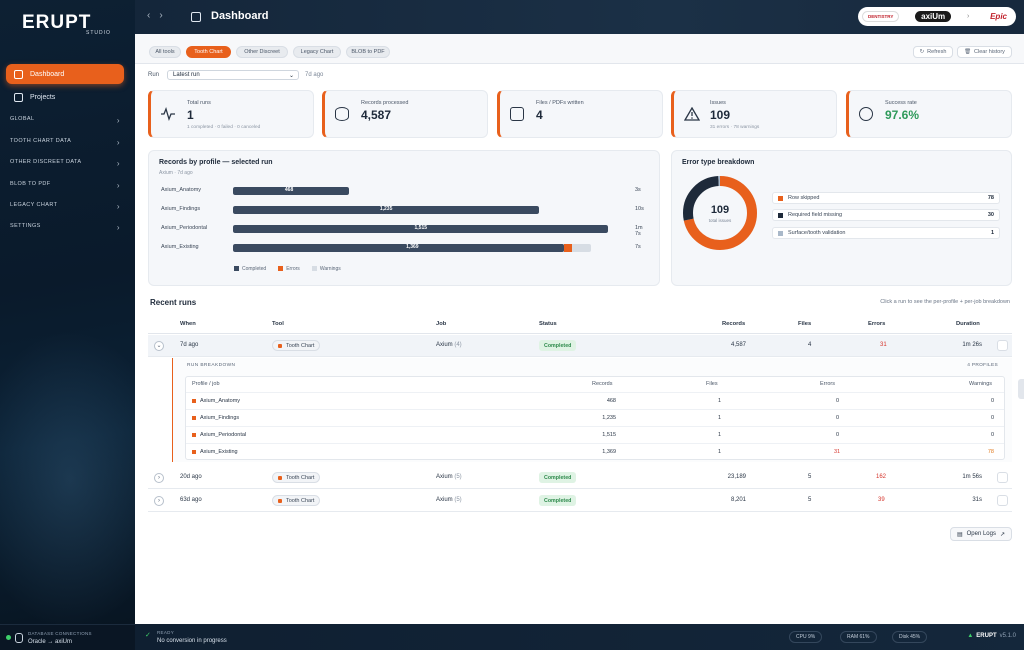 The height and width of the screenshot is (650, 1024). I want to click on back-arrow-icon: ‹, so click(153, 15).